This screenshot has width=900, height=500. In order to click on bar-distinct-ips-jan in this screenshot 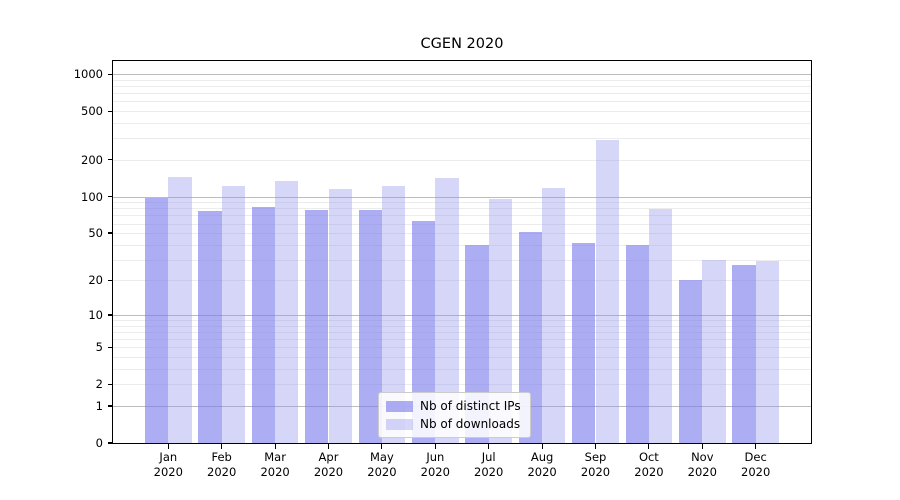, I will do `click(156, 320)`.